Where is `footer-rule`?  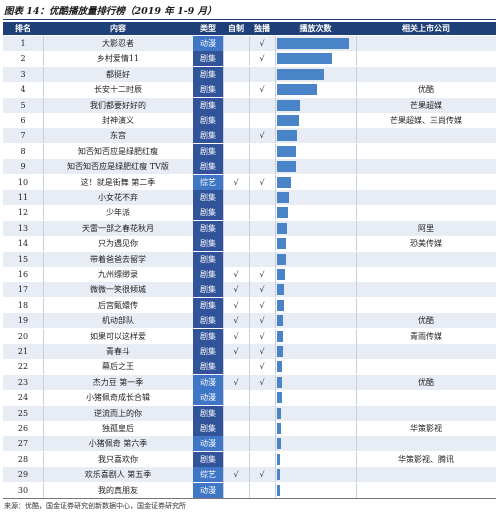 footer-rule is located at coordinates (249, 498).